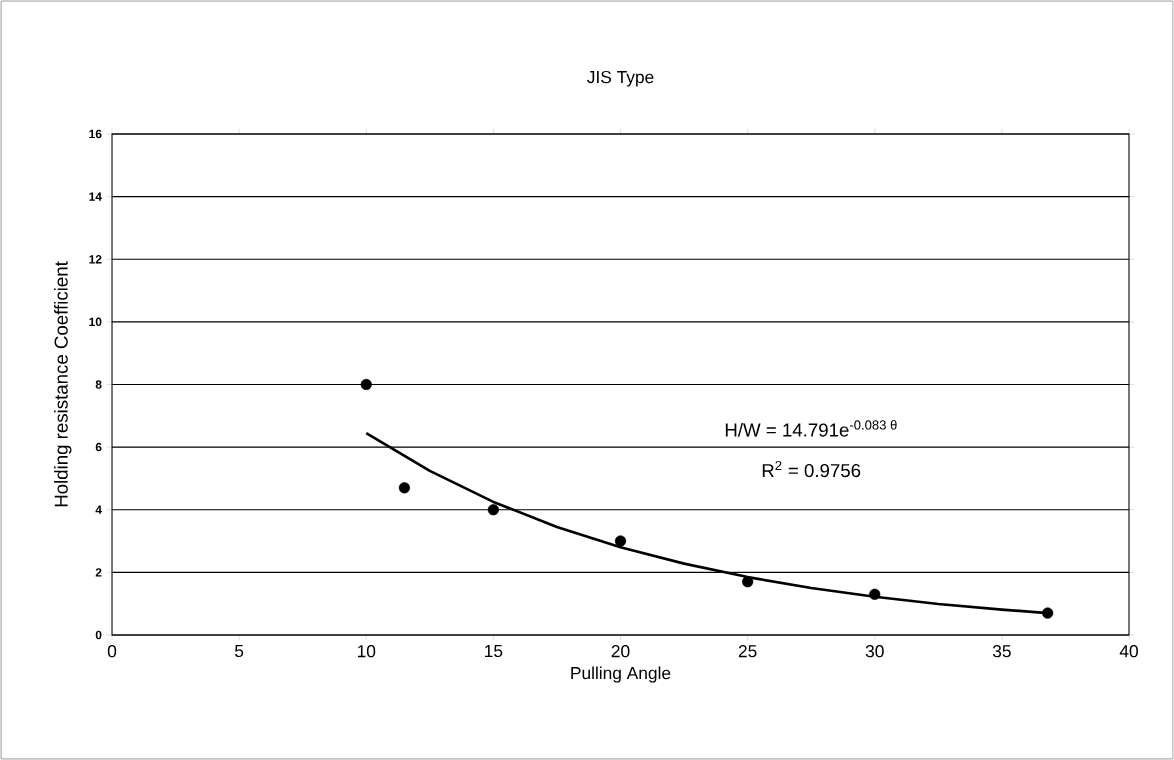 The width and height of the screenshot is (1174, 760). What do you see at coordinates (621, 674) in the screenshot?
I see `x-axis-title: Pulling Angle` at bounding box center [621, 674].